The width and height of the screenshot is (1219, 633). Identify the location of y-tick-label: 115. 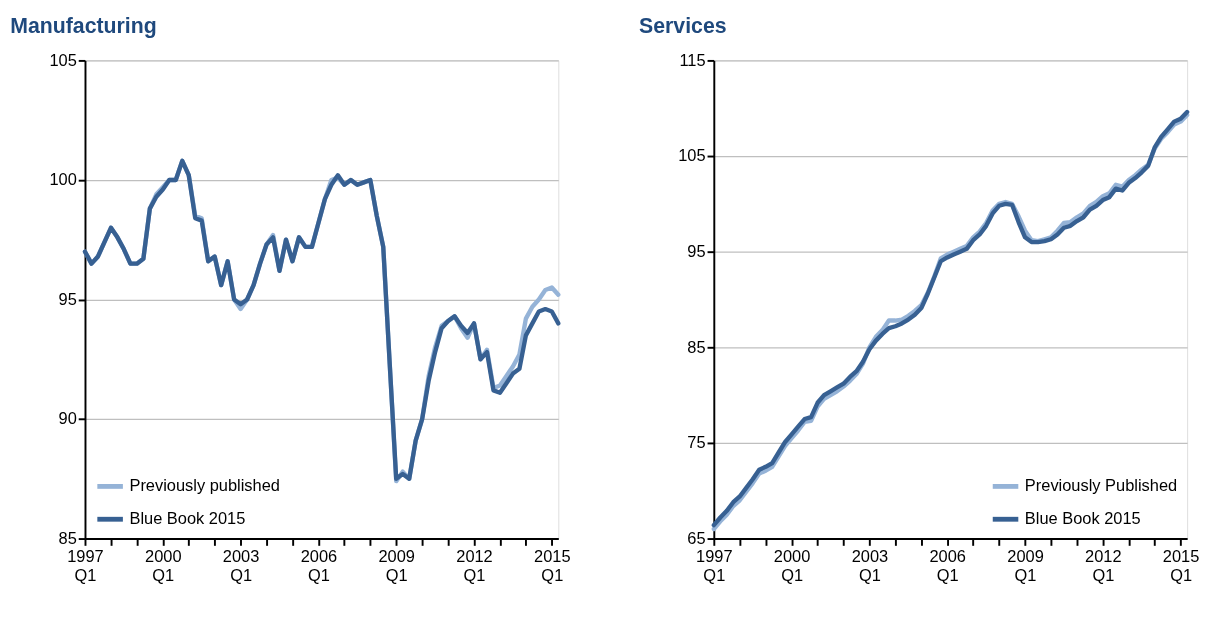
(692, 59).